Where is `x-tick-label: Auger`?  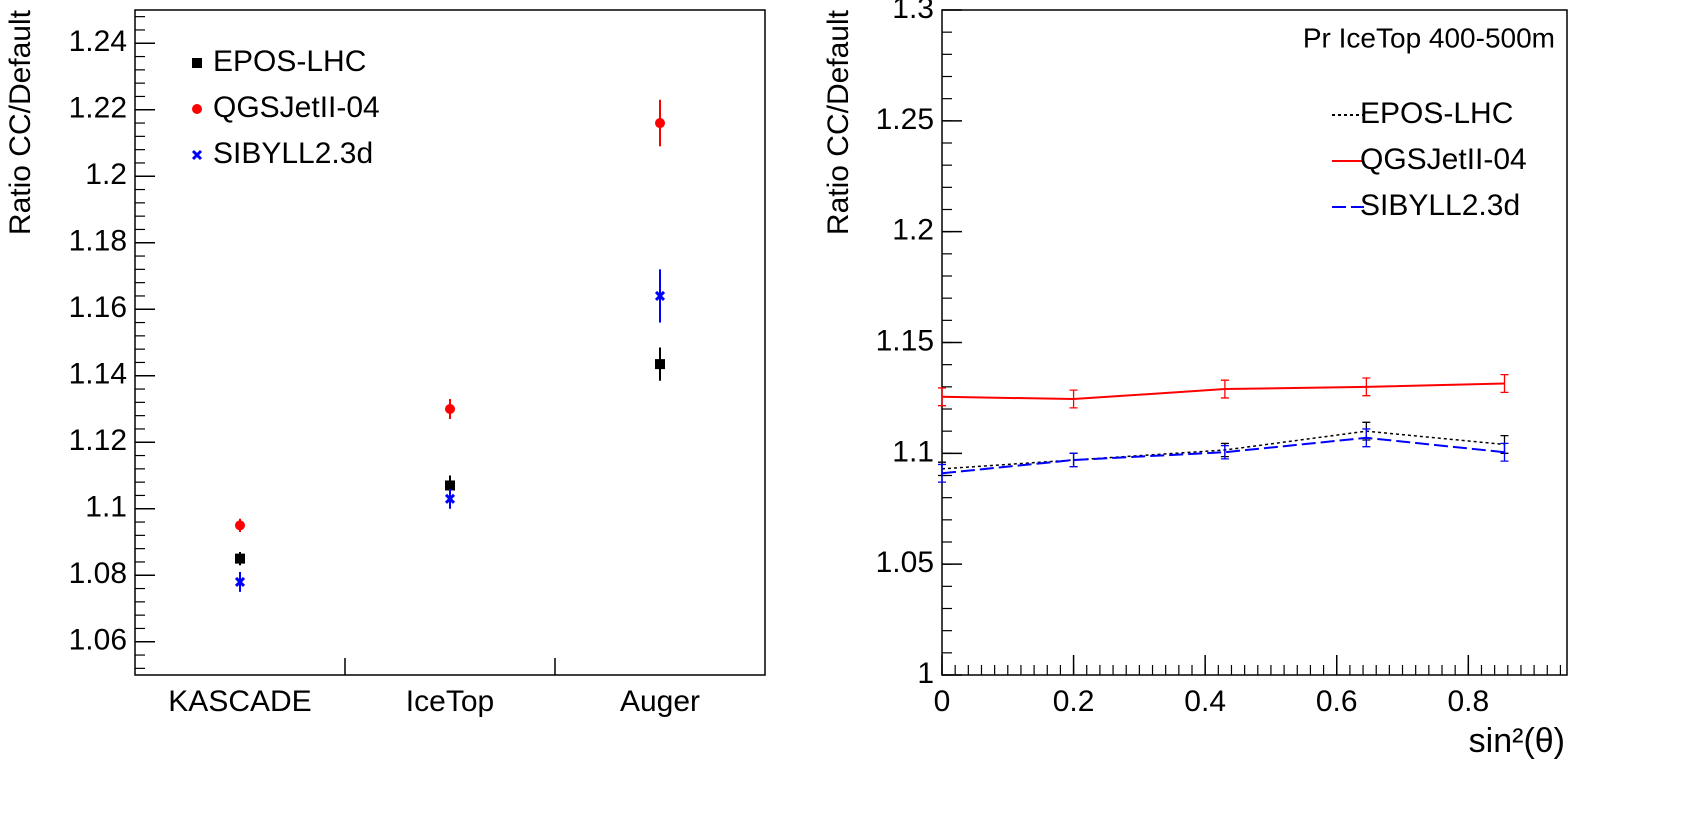
x-tick-label: Auger is located at coordinates (660, 701).